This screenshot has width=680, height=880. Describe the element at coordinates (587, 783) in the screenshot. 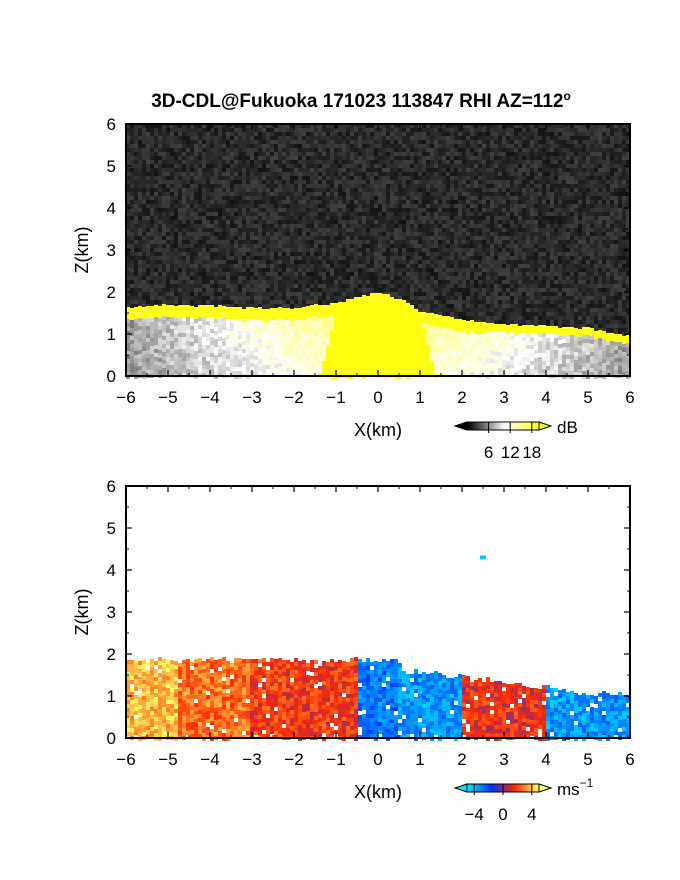

I see `colorbar-unit-exponent: −1` at that location.